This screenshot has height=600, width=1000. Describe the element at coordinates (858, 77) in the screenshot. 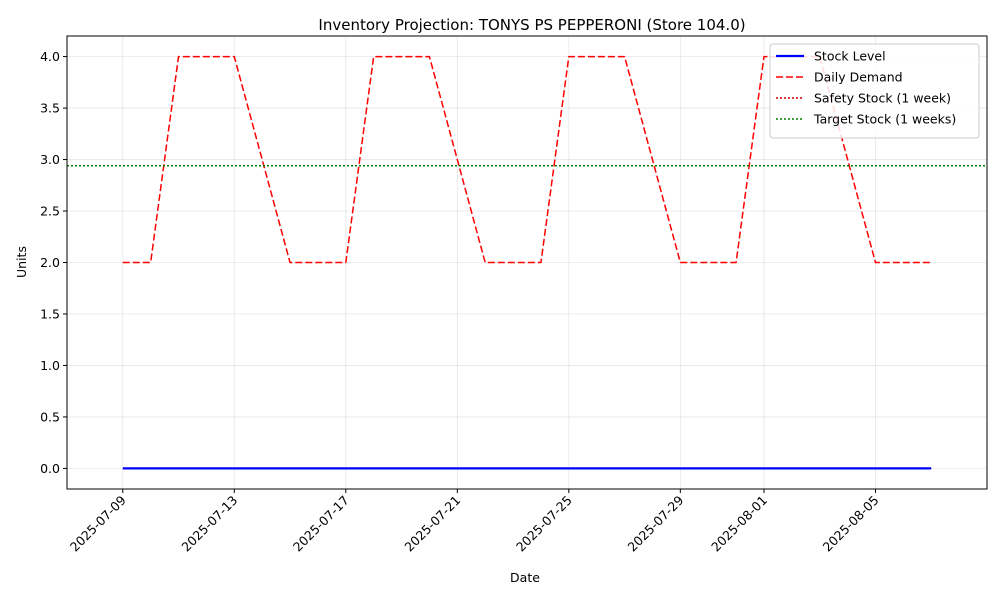

I see `legend-label-1: Daily Demand` at that location.